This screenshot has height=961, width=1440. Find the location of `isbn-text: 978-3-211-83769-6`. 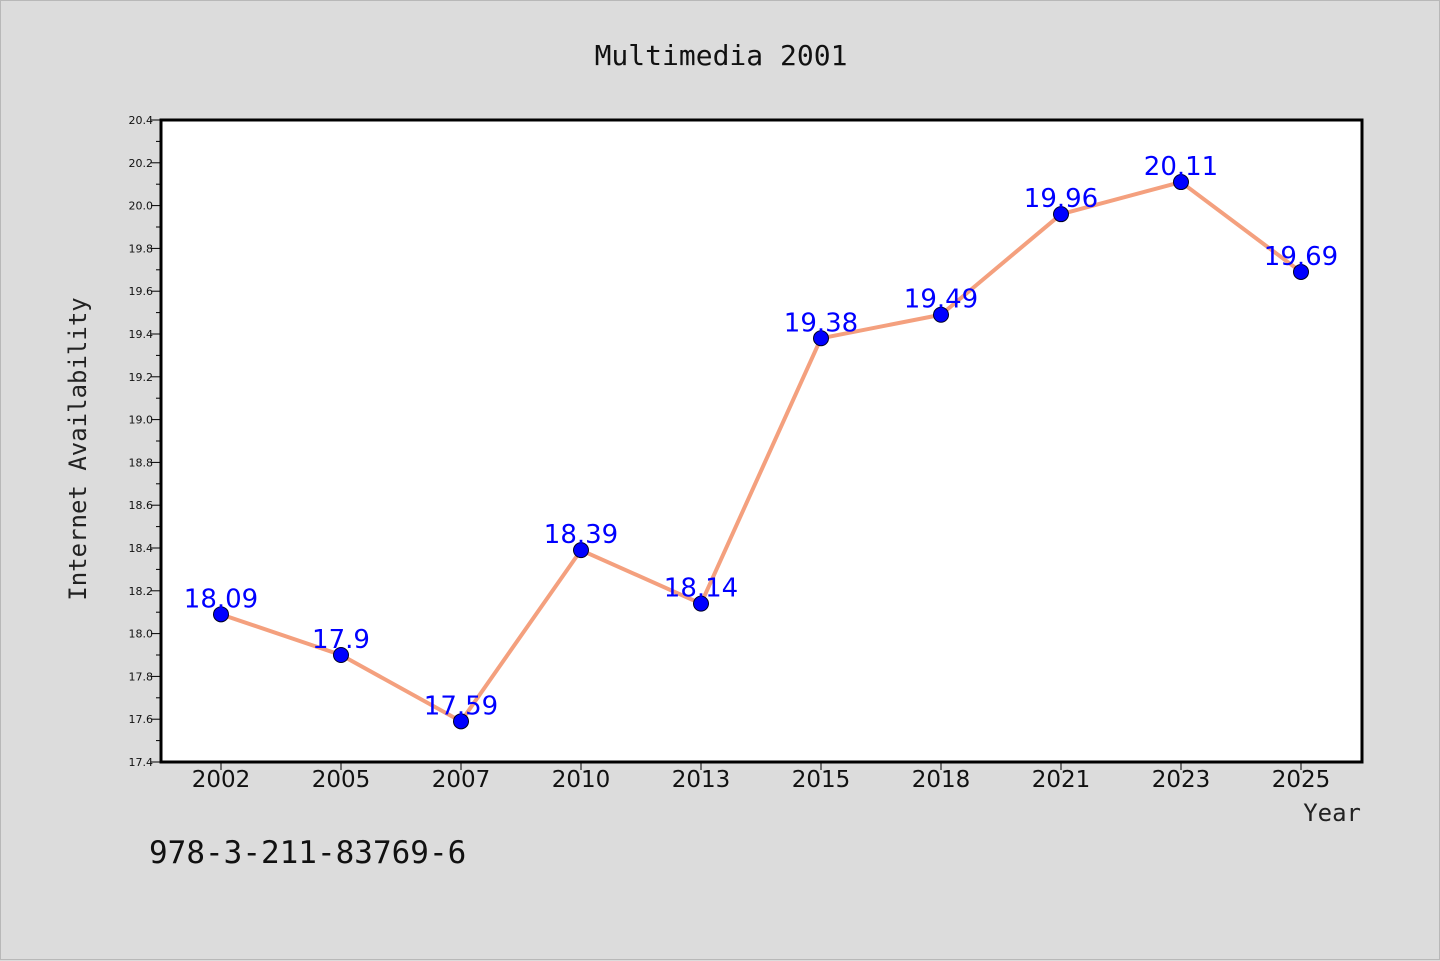

isbn-text: 978-3-211-83769-6 is located at coordinates (308, 853).